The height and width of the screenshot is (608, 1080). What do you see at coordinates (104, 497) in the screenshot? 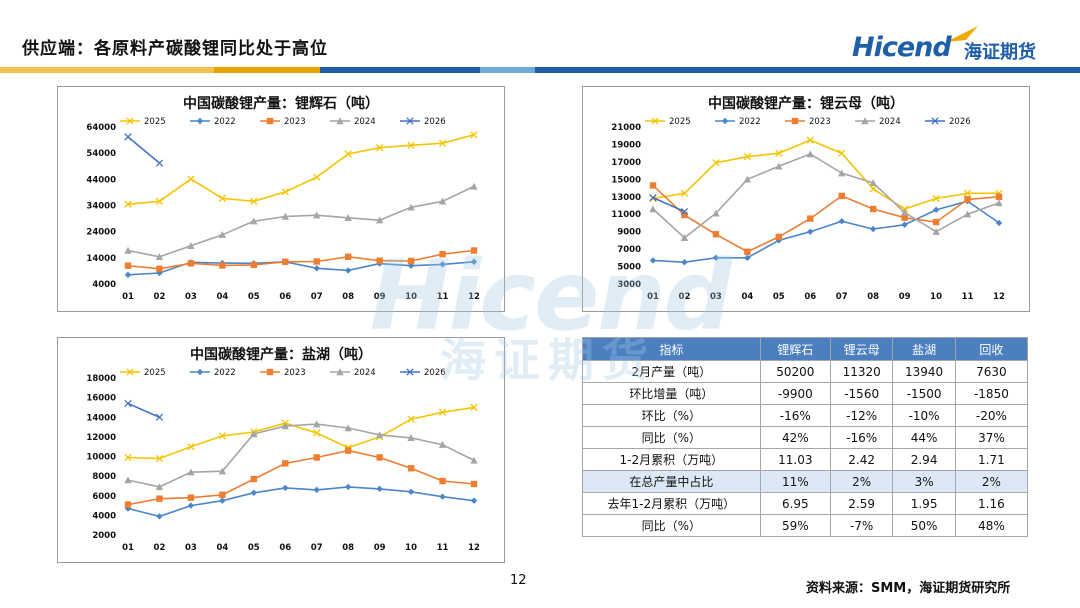
I see `y-tick-label: 6000` at bounding box center [104, 497].